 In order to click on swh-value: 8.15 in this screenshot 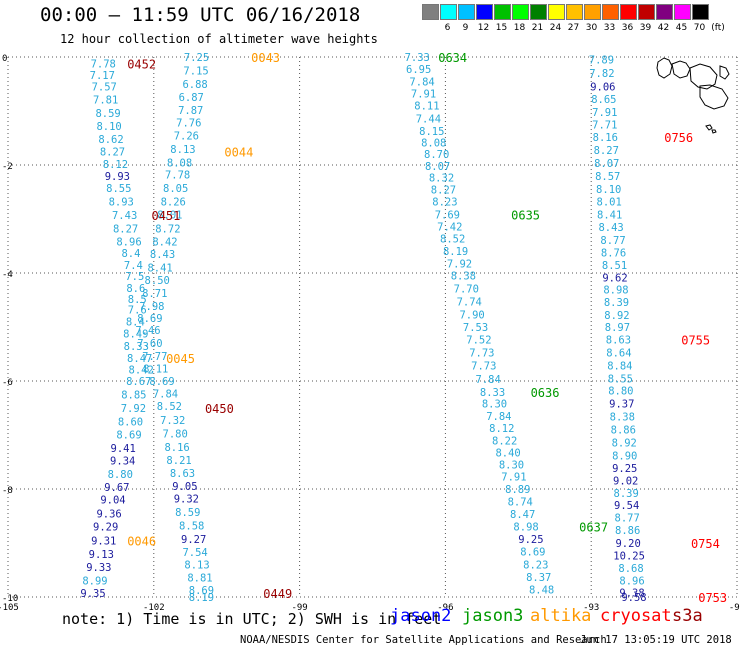, I will do `click(431, 132)`.